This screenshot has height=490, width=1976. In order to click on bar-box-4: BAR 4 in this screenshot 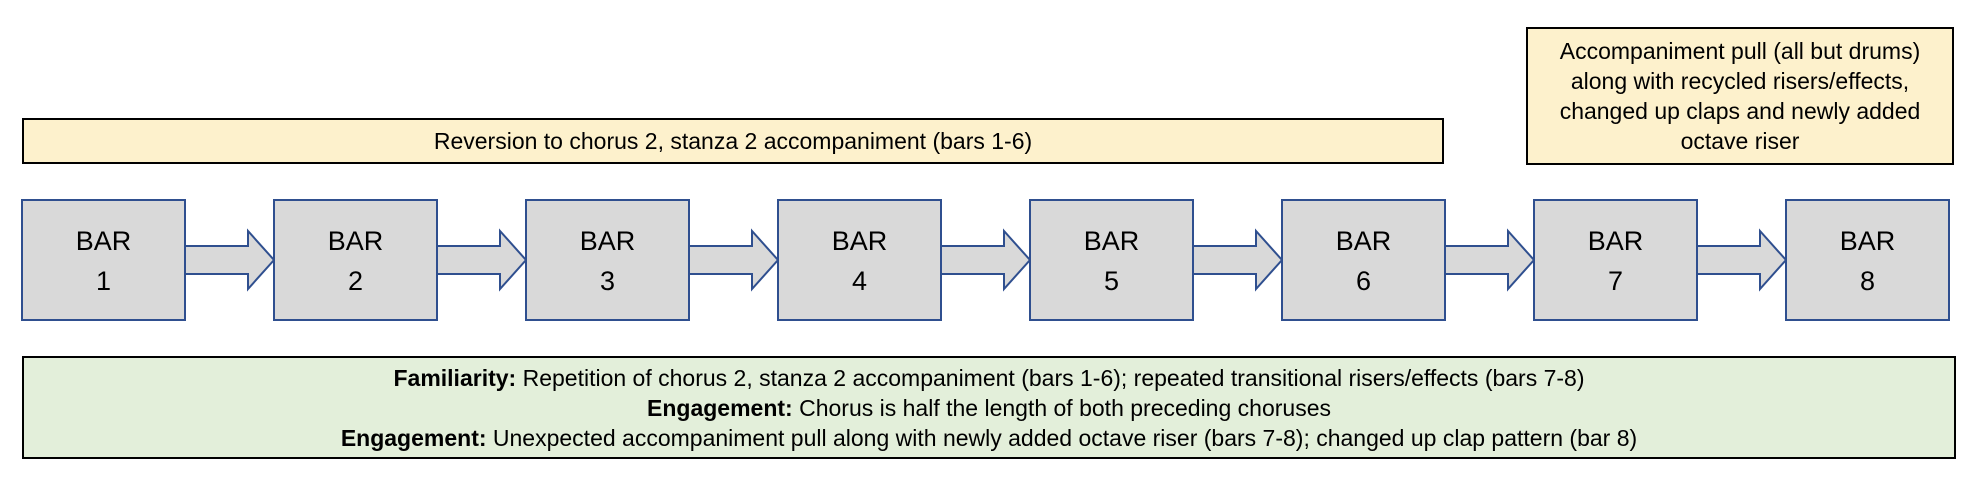, I will do `click(859, 260)`.